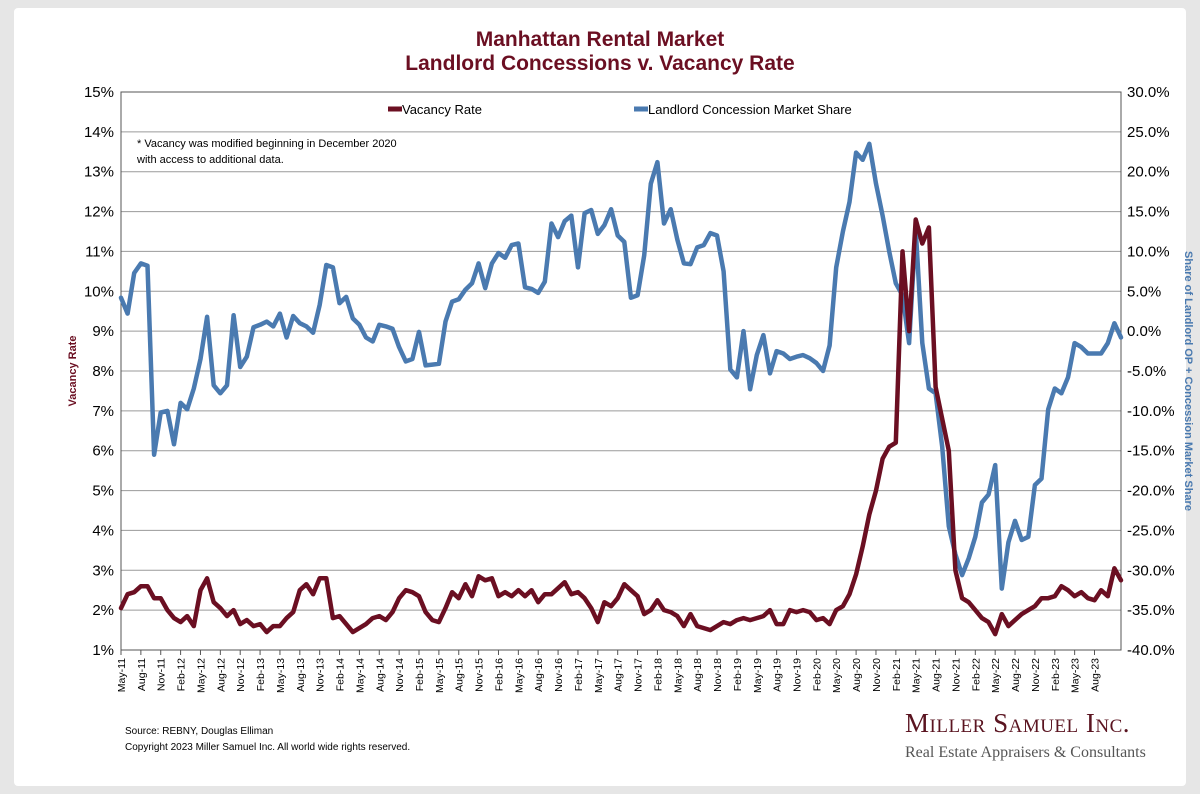  What do you see at coordinates (1096, 675) in the screenshot?
I see `x-tick-label: Aug-23` at bounding box center [1096, 675].